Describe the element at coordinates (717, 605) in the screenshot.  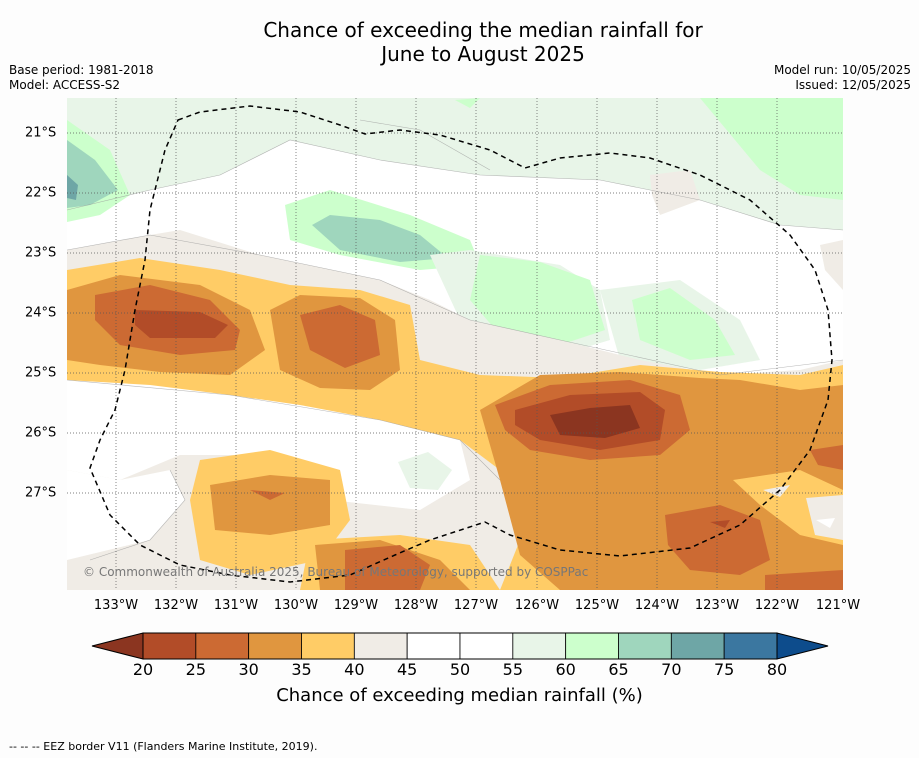
I see `longitude-tick-label: 123°W` at that location.